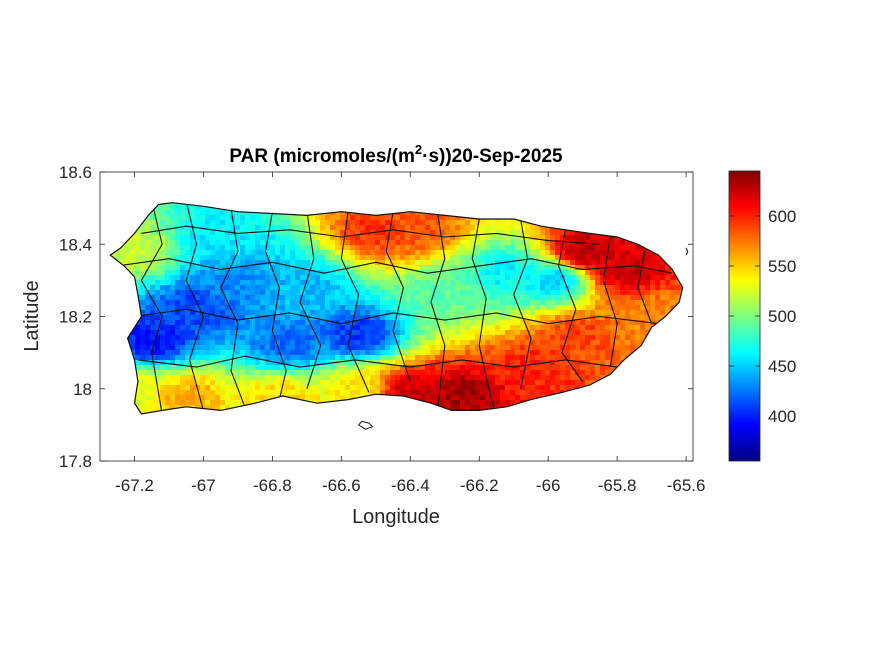  I want to click on colorbar-tick-label: 500, so click(782, 316).